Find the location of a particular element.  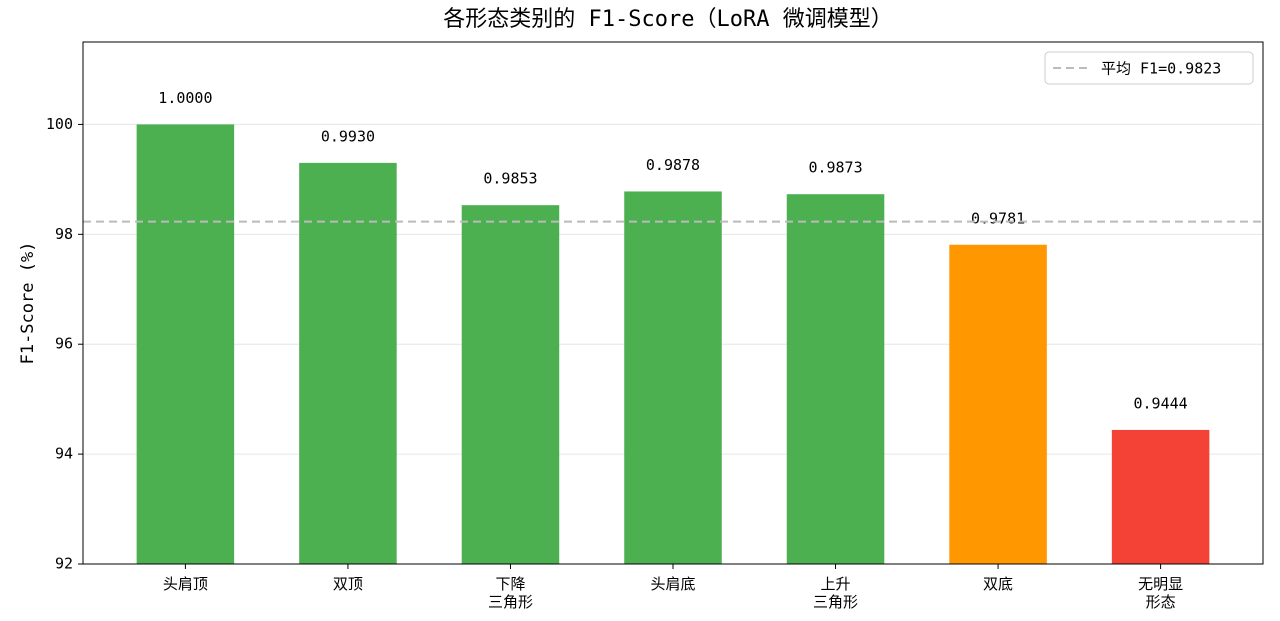

y-axis-label: F1-Score (%) is located at coordinates (28, 303).